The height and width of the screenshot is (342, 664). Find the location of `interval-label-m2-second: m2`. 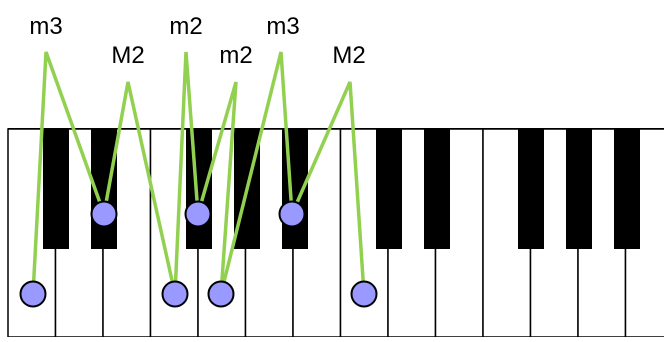

interval-label-m2-second: m2 is located at coordinates (235, 55).